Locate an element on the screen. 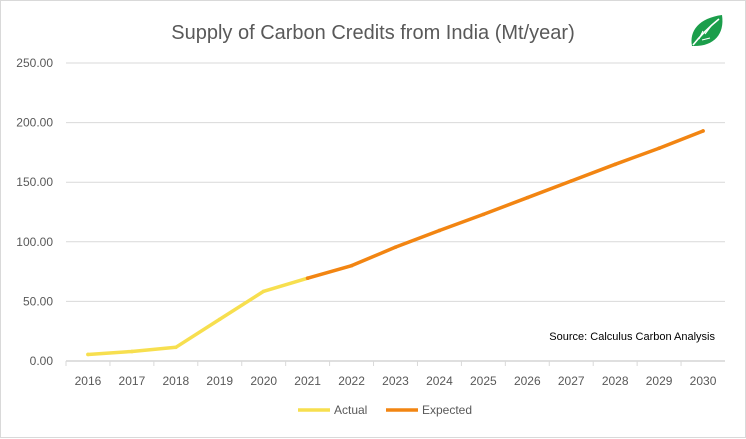 The width and height of the screenshot is (746, 439). x-tick-label: 2026 is located at coordinates (527, 381).